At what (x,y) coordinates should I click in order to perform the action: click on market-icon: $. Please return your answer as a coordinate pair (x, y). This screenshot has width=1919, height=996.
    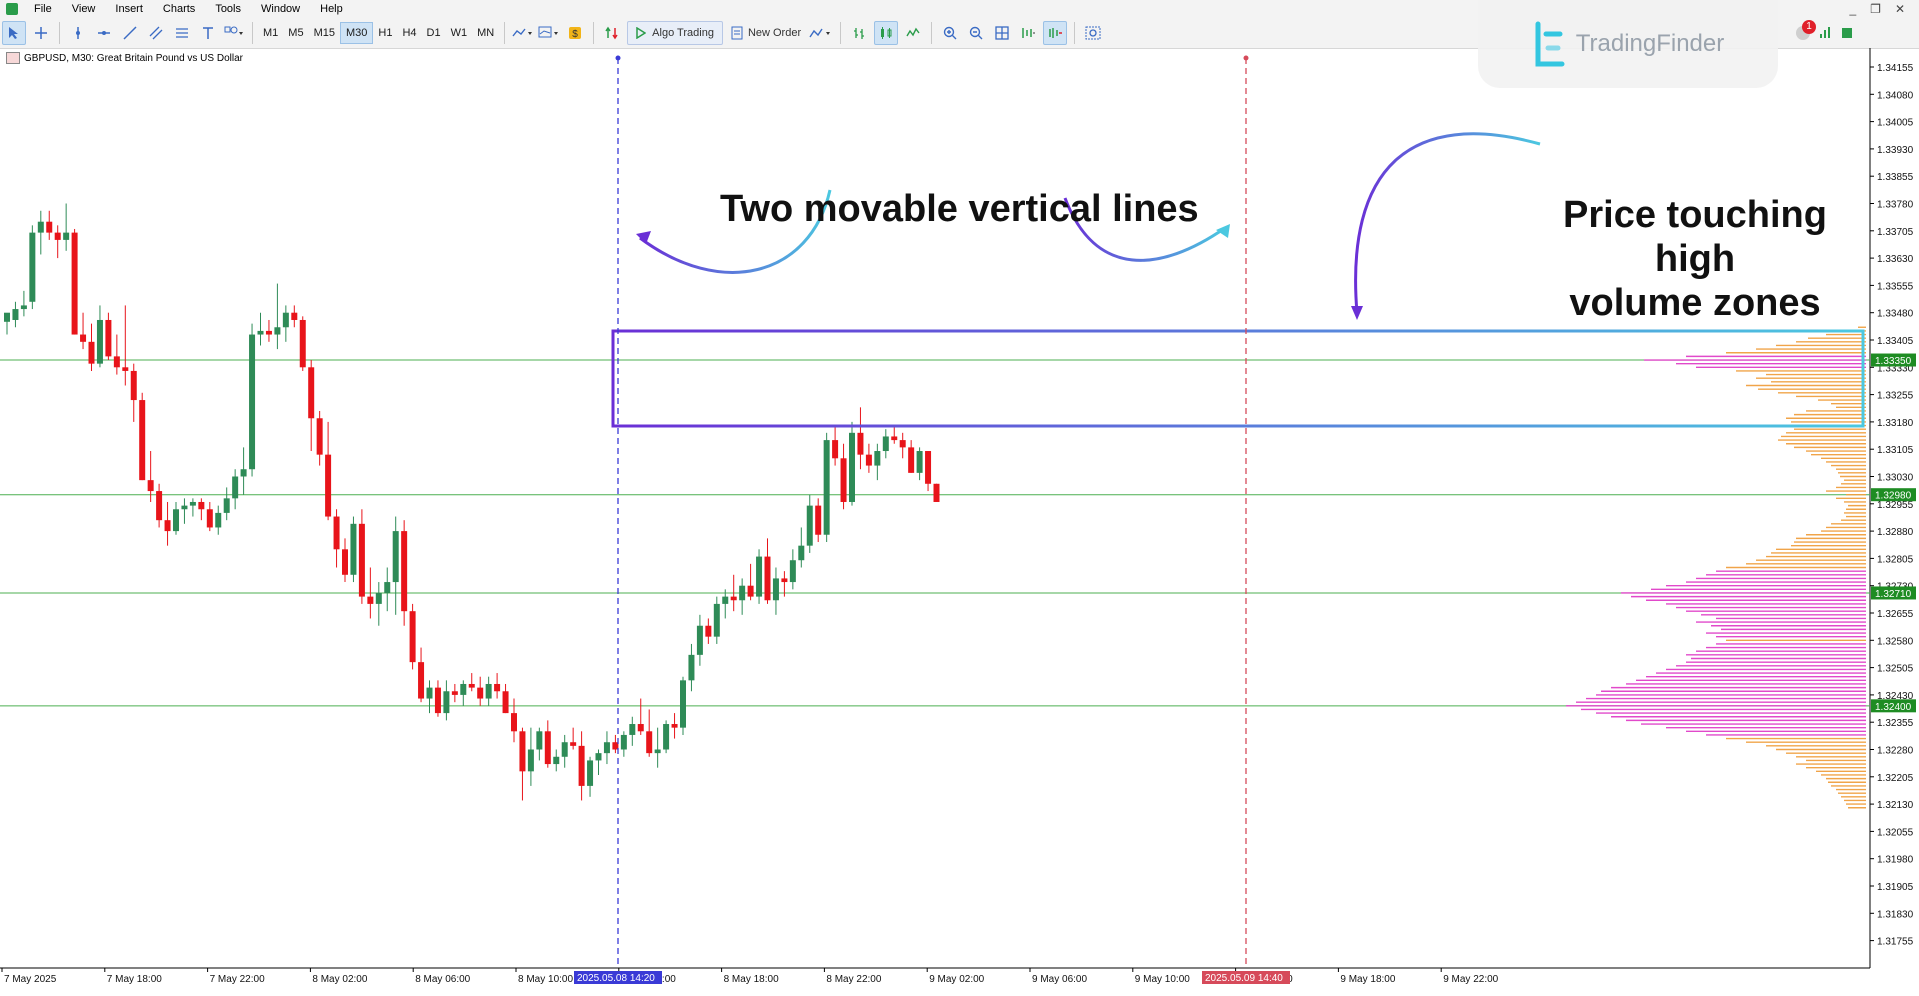
    Looking at the image, I should click on (575, 33).